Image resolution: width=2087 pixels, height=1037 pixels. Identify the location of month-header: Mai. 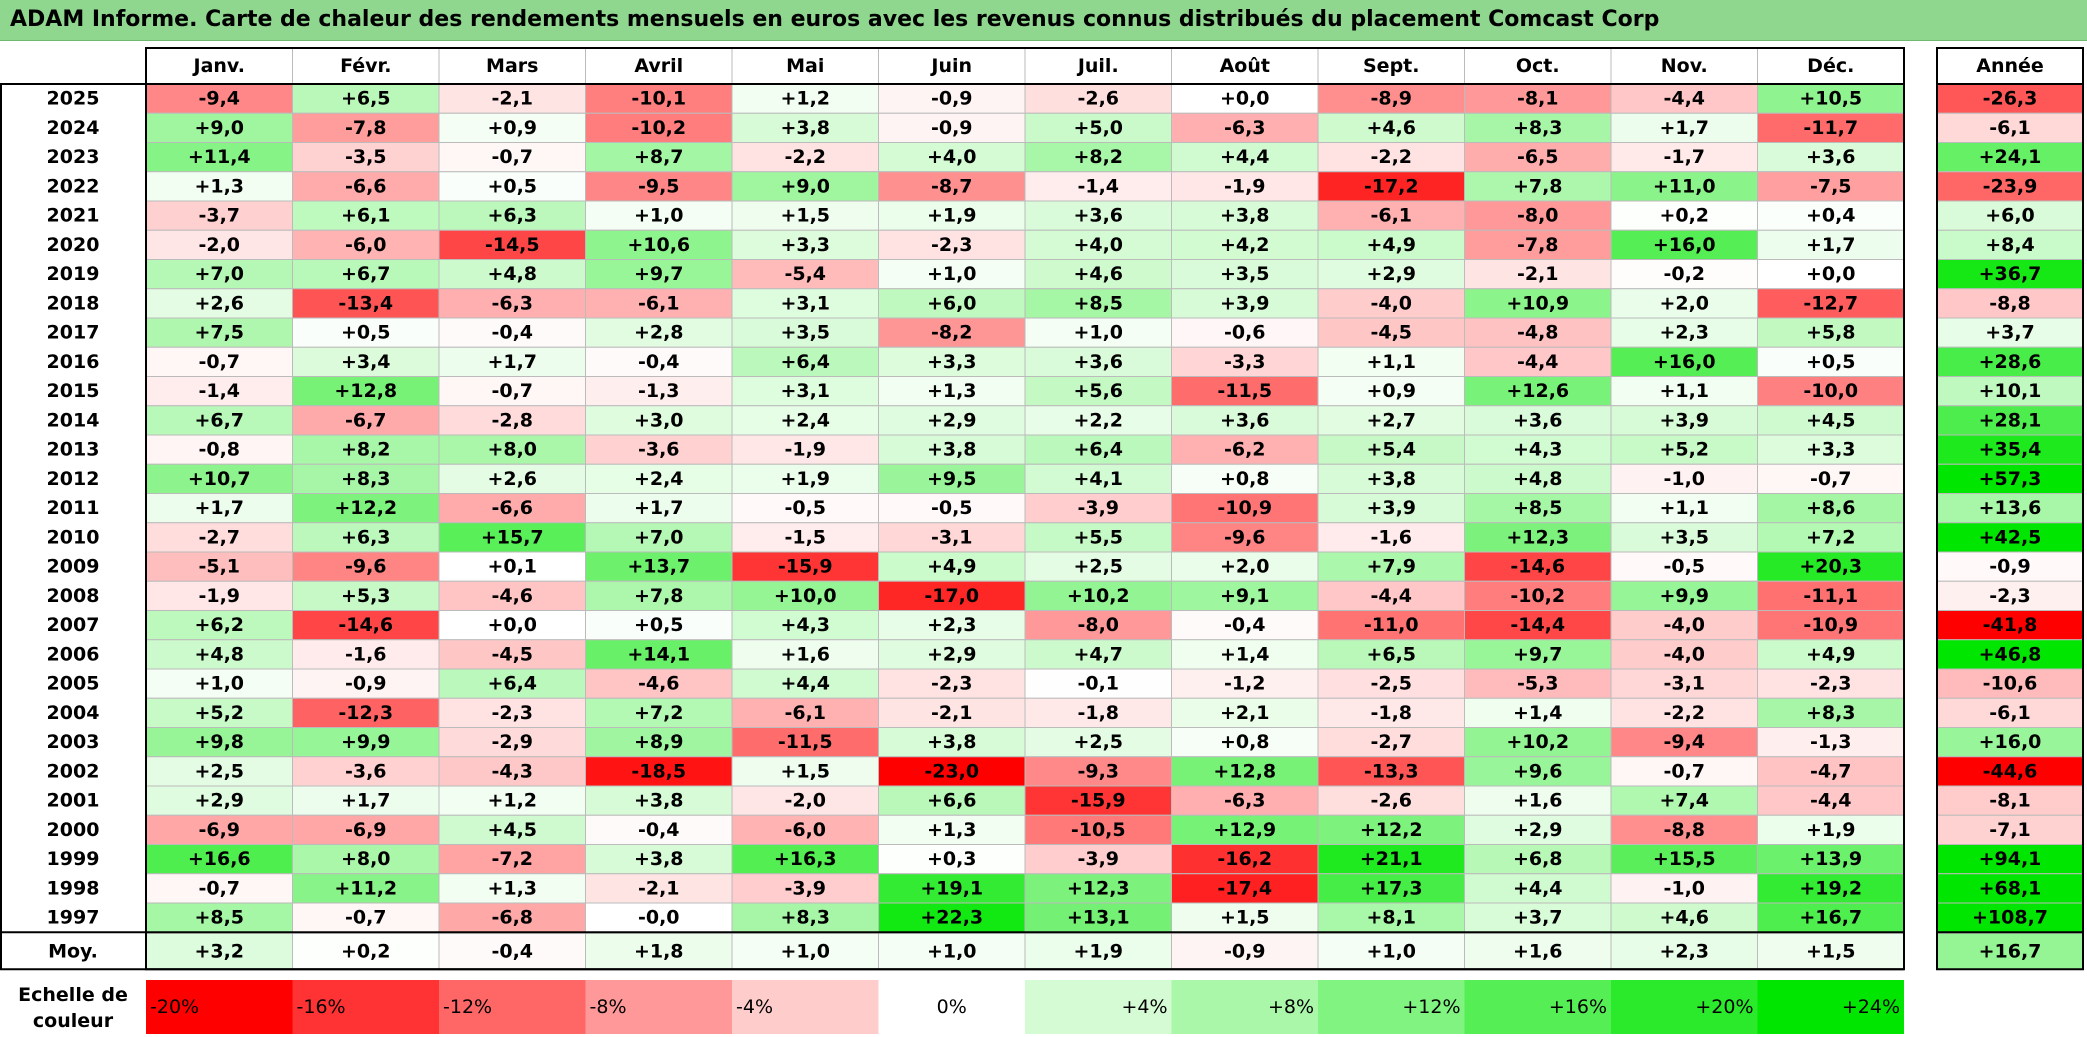
(805, 66).